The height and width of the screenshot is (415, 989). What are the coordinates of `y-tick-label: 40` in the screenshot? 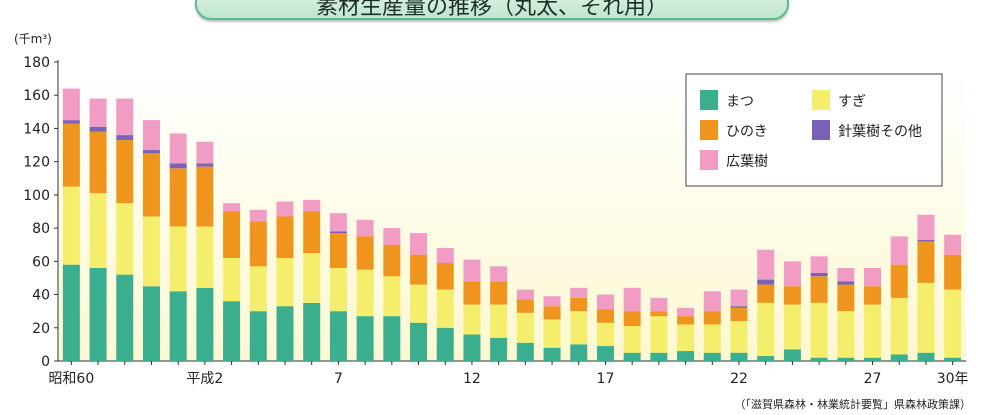 It's located at (41, 296).